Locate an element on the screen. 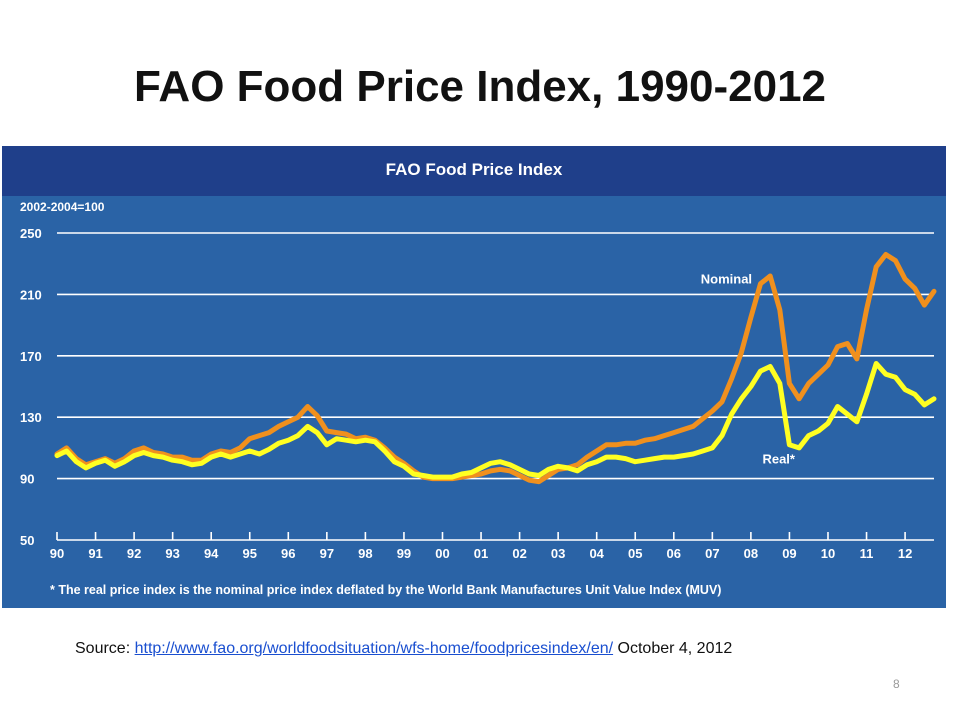  y-tick-label: 170 is located at coordinates (31, 356).